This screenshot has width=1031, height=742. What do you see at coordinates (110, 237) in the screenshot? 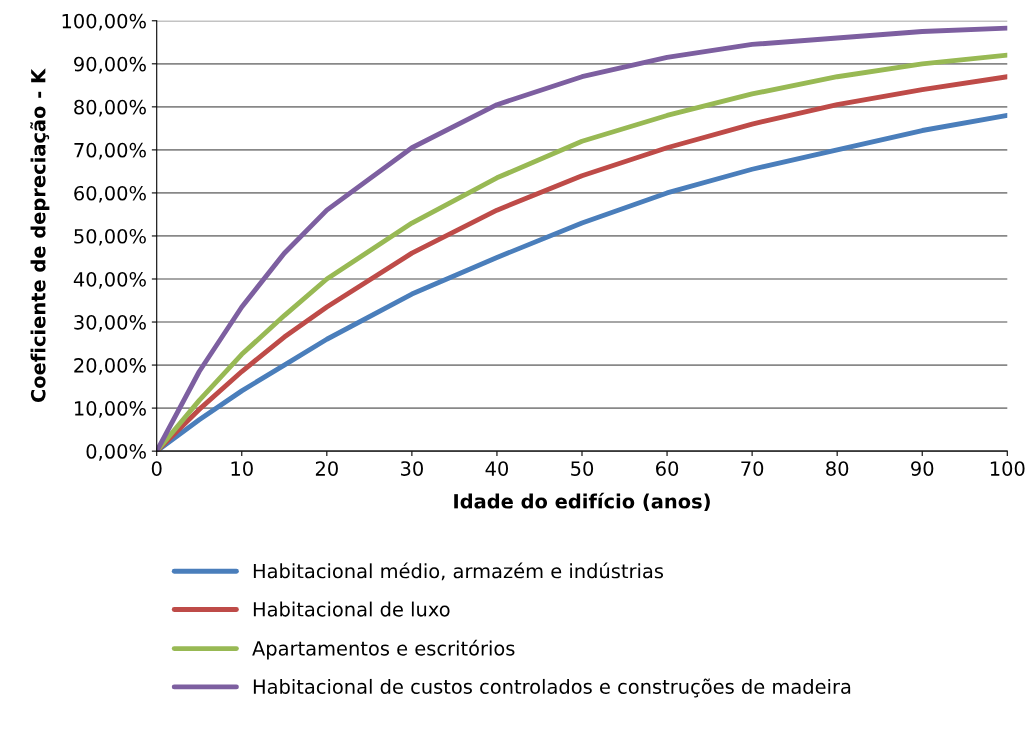
I see `y-tick-label: 50,00%` at bounding box center [110, 237].